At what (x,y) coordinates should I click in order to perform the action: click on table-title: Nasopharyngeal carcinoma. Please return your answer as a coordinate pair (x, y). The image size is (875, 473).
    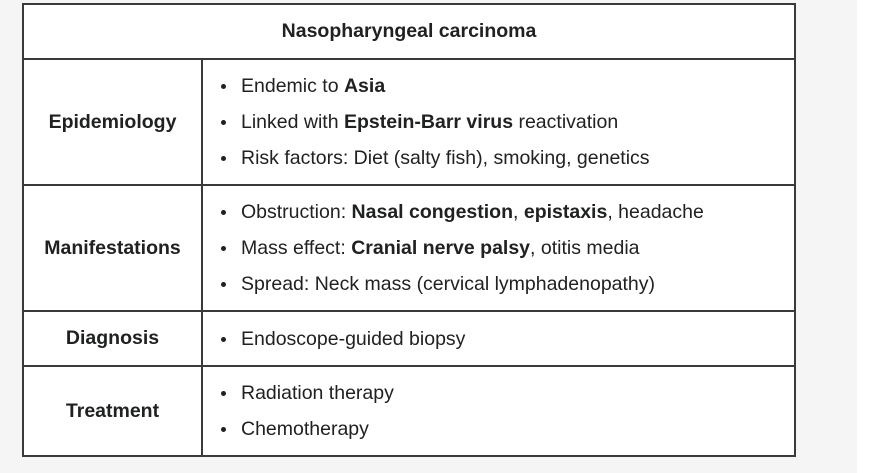
    Looking at the image, I should click on (409, 31).